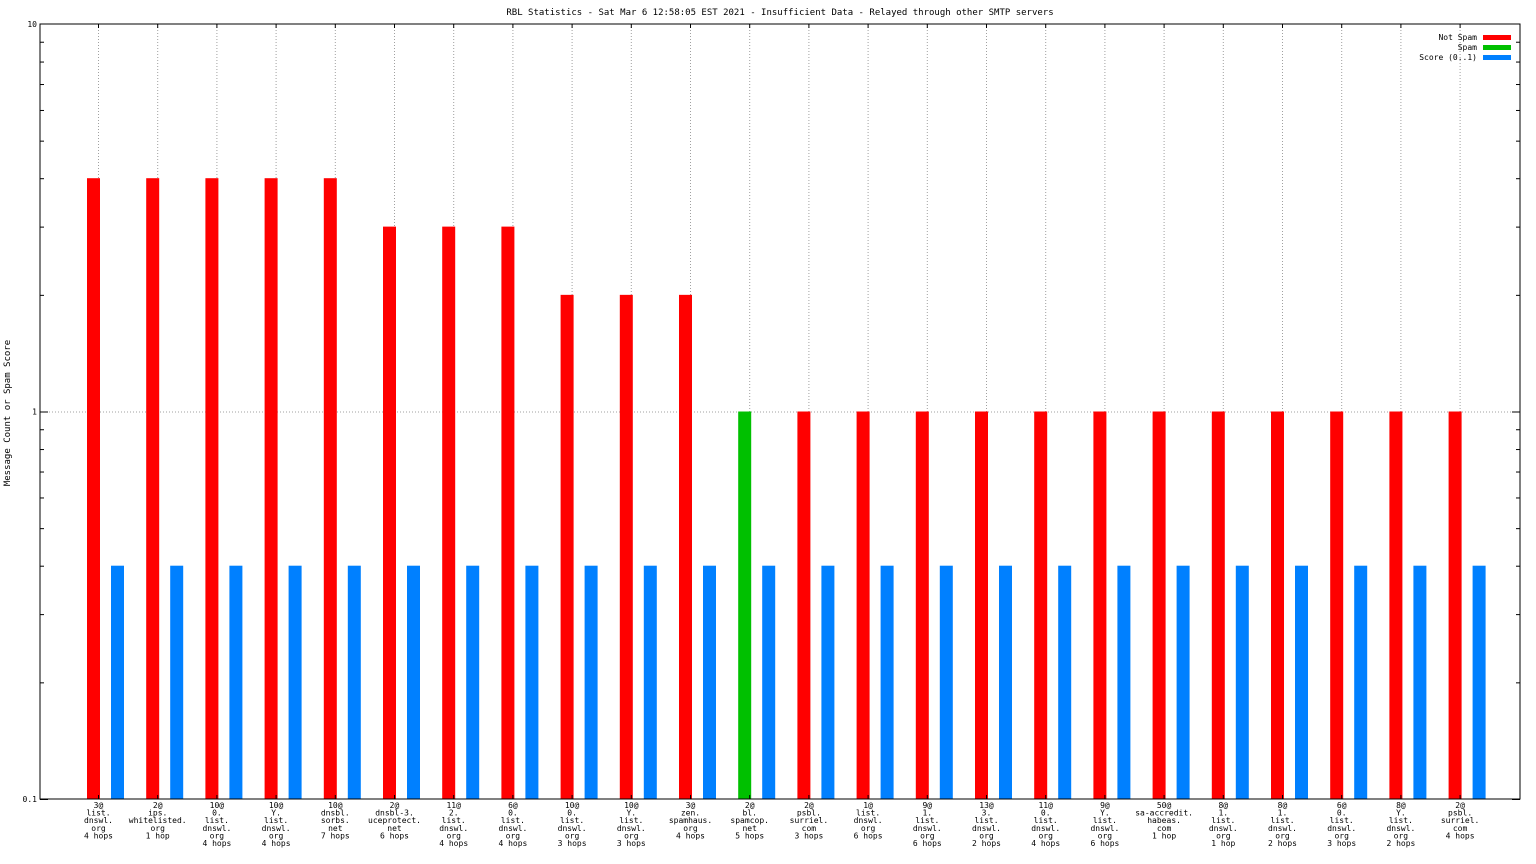  I want to click on y-tick-label: 10, so click(32, 24).